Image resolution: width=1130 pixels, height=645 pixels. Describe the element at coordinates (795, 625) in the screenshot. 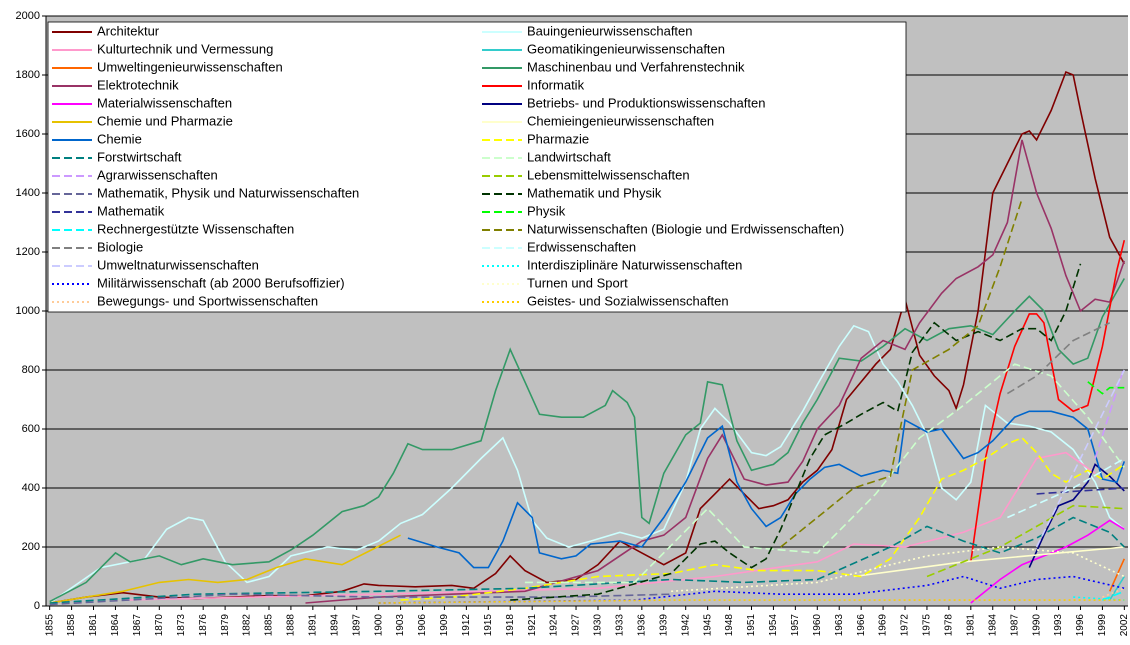

I see `x-tick-label: 1957` at that location.